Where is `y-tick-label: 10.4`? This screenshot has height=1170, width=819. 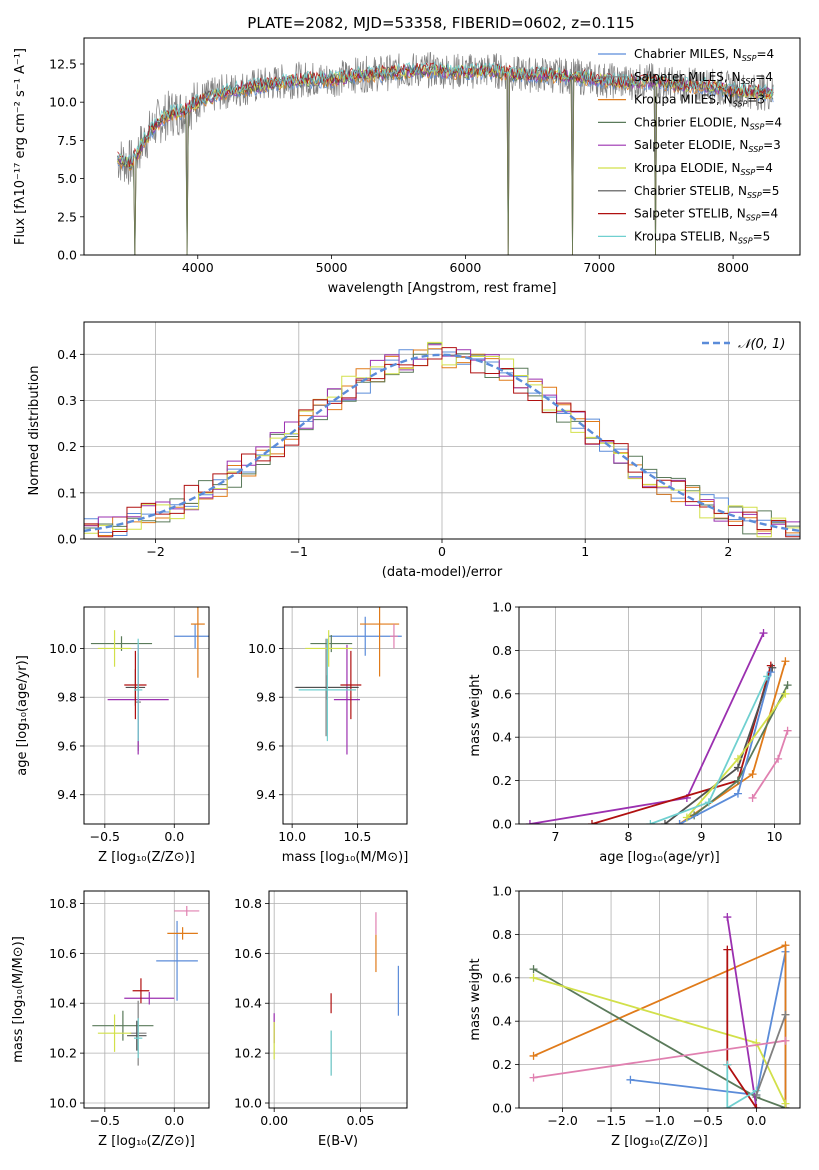
y-tick-label: 10.4 is located at coordinates (63, 1003).